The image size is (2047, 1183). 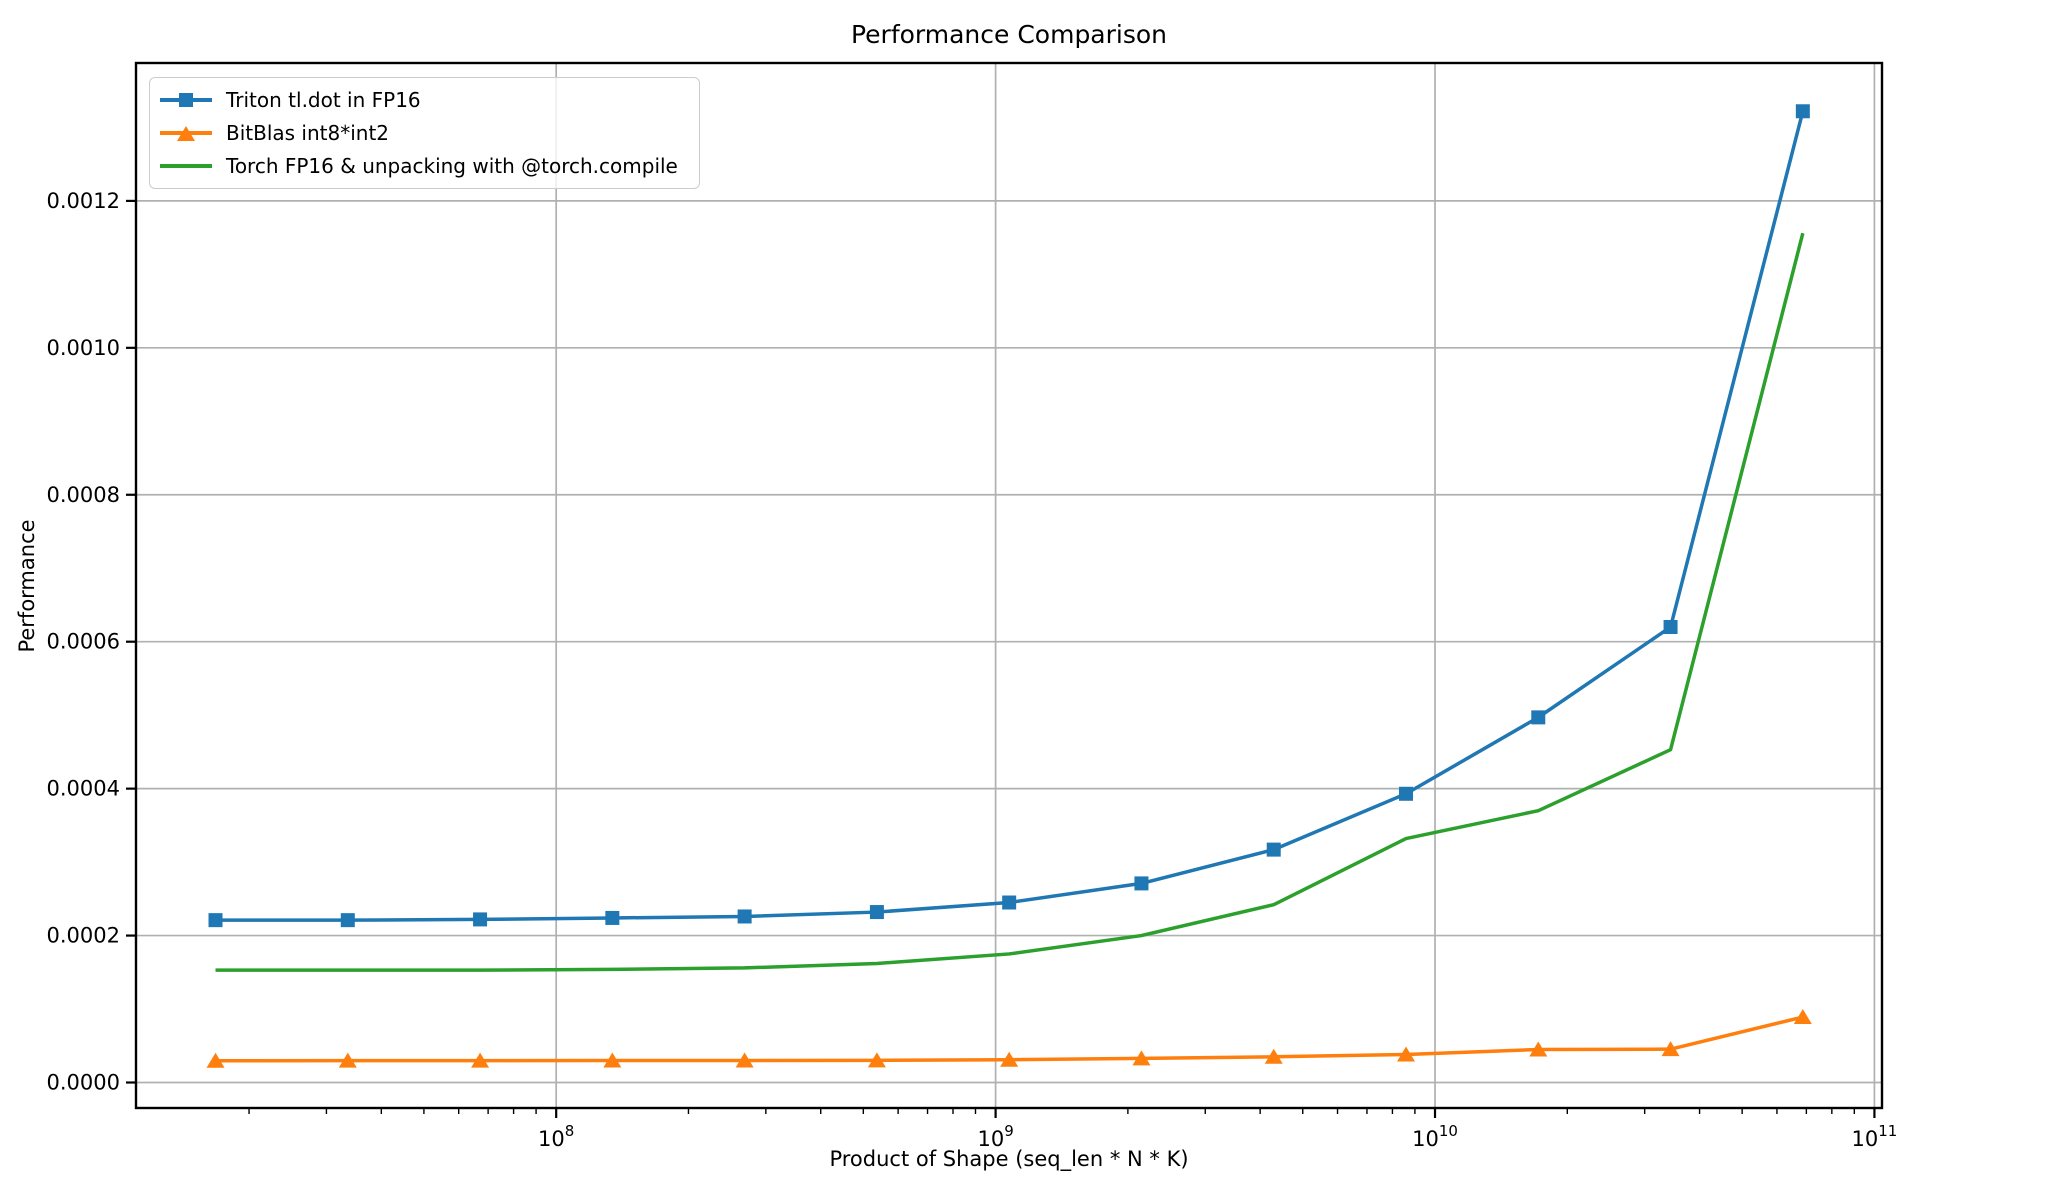 What do you see at coordinates (308, 133) in the screenshot?
I see `legend-label: BitBlas int8*int2` at bounding box center [308, 133].